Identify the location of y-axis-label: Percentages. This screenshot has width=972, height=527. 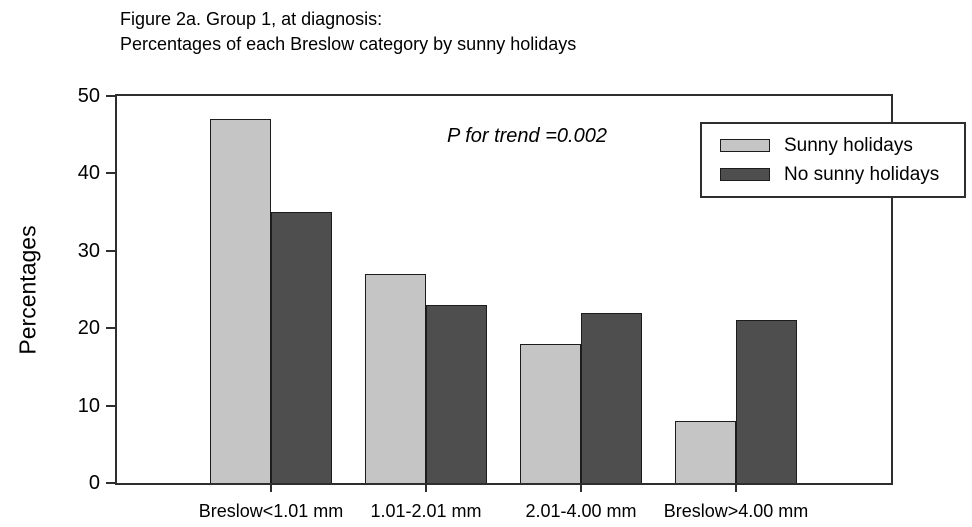
(27, 290).